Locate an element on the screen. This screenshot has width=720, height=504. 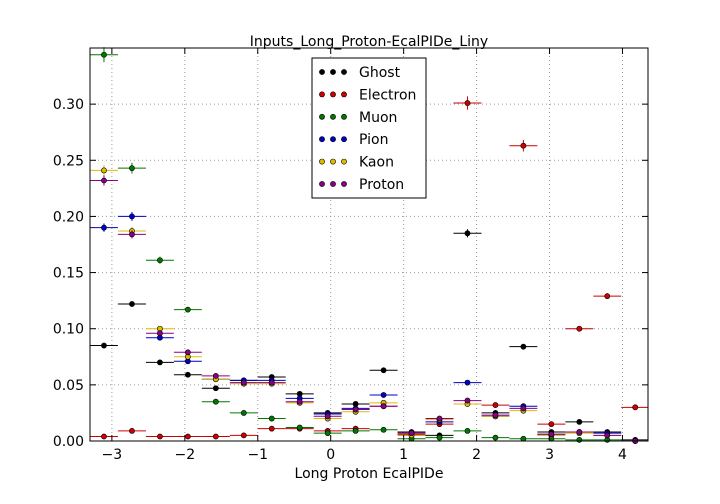
x-tick-label: 0 is located at coordinates (330, 455).